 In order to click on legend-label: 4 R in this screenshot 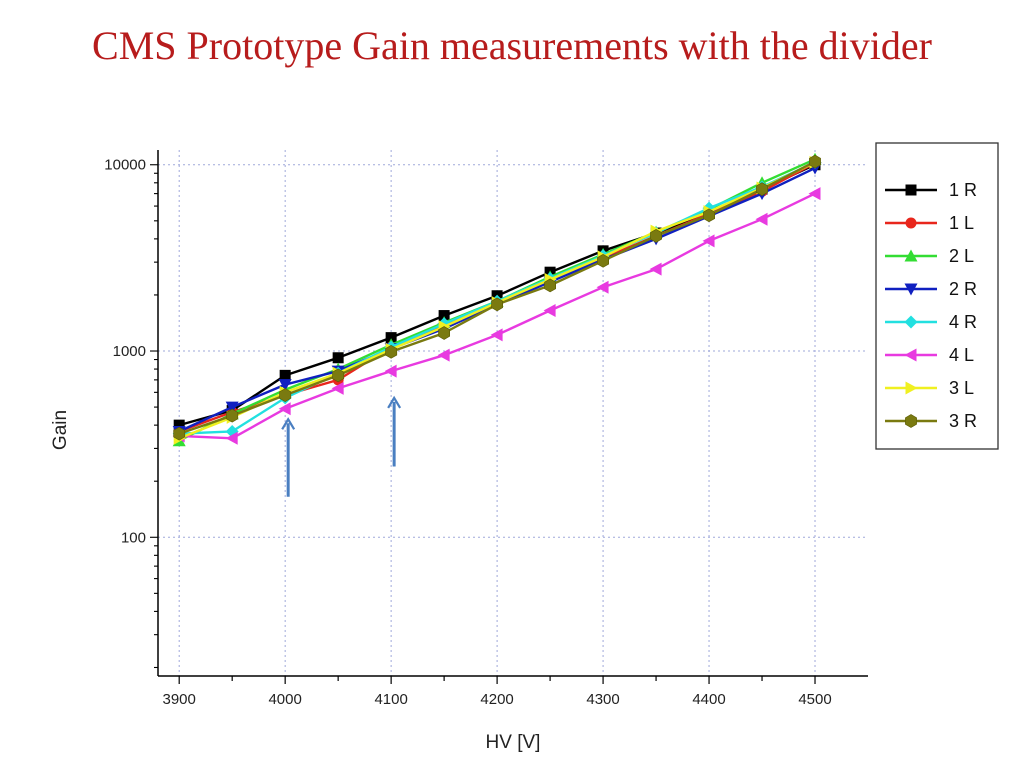, I will do `click(963, 322)`.